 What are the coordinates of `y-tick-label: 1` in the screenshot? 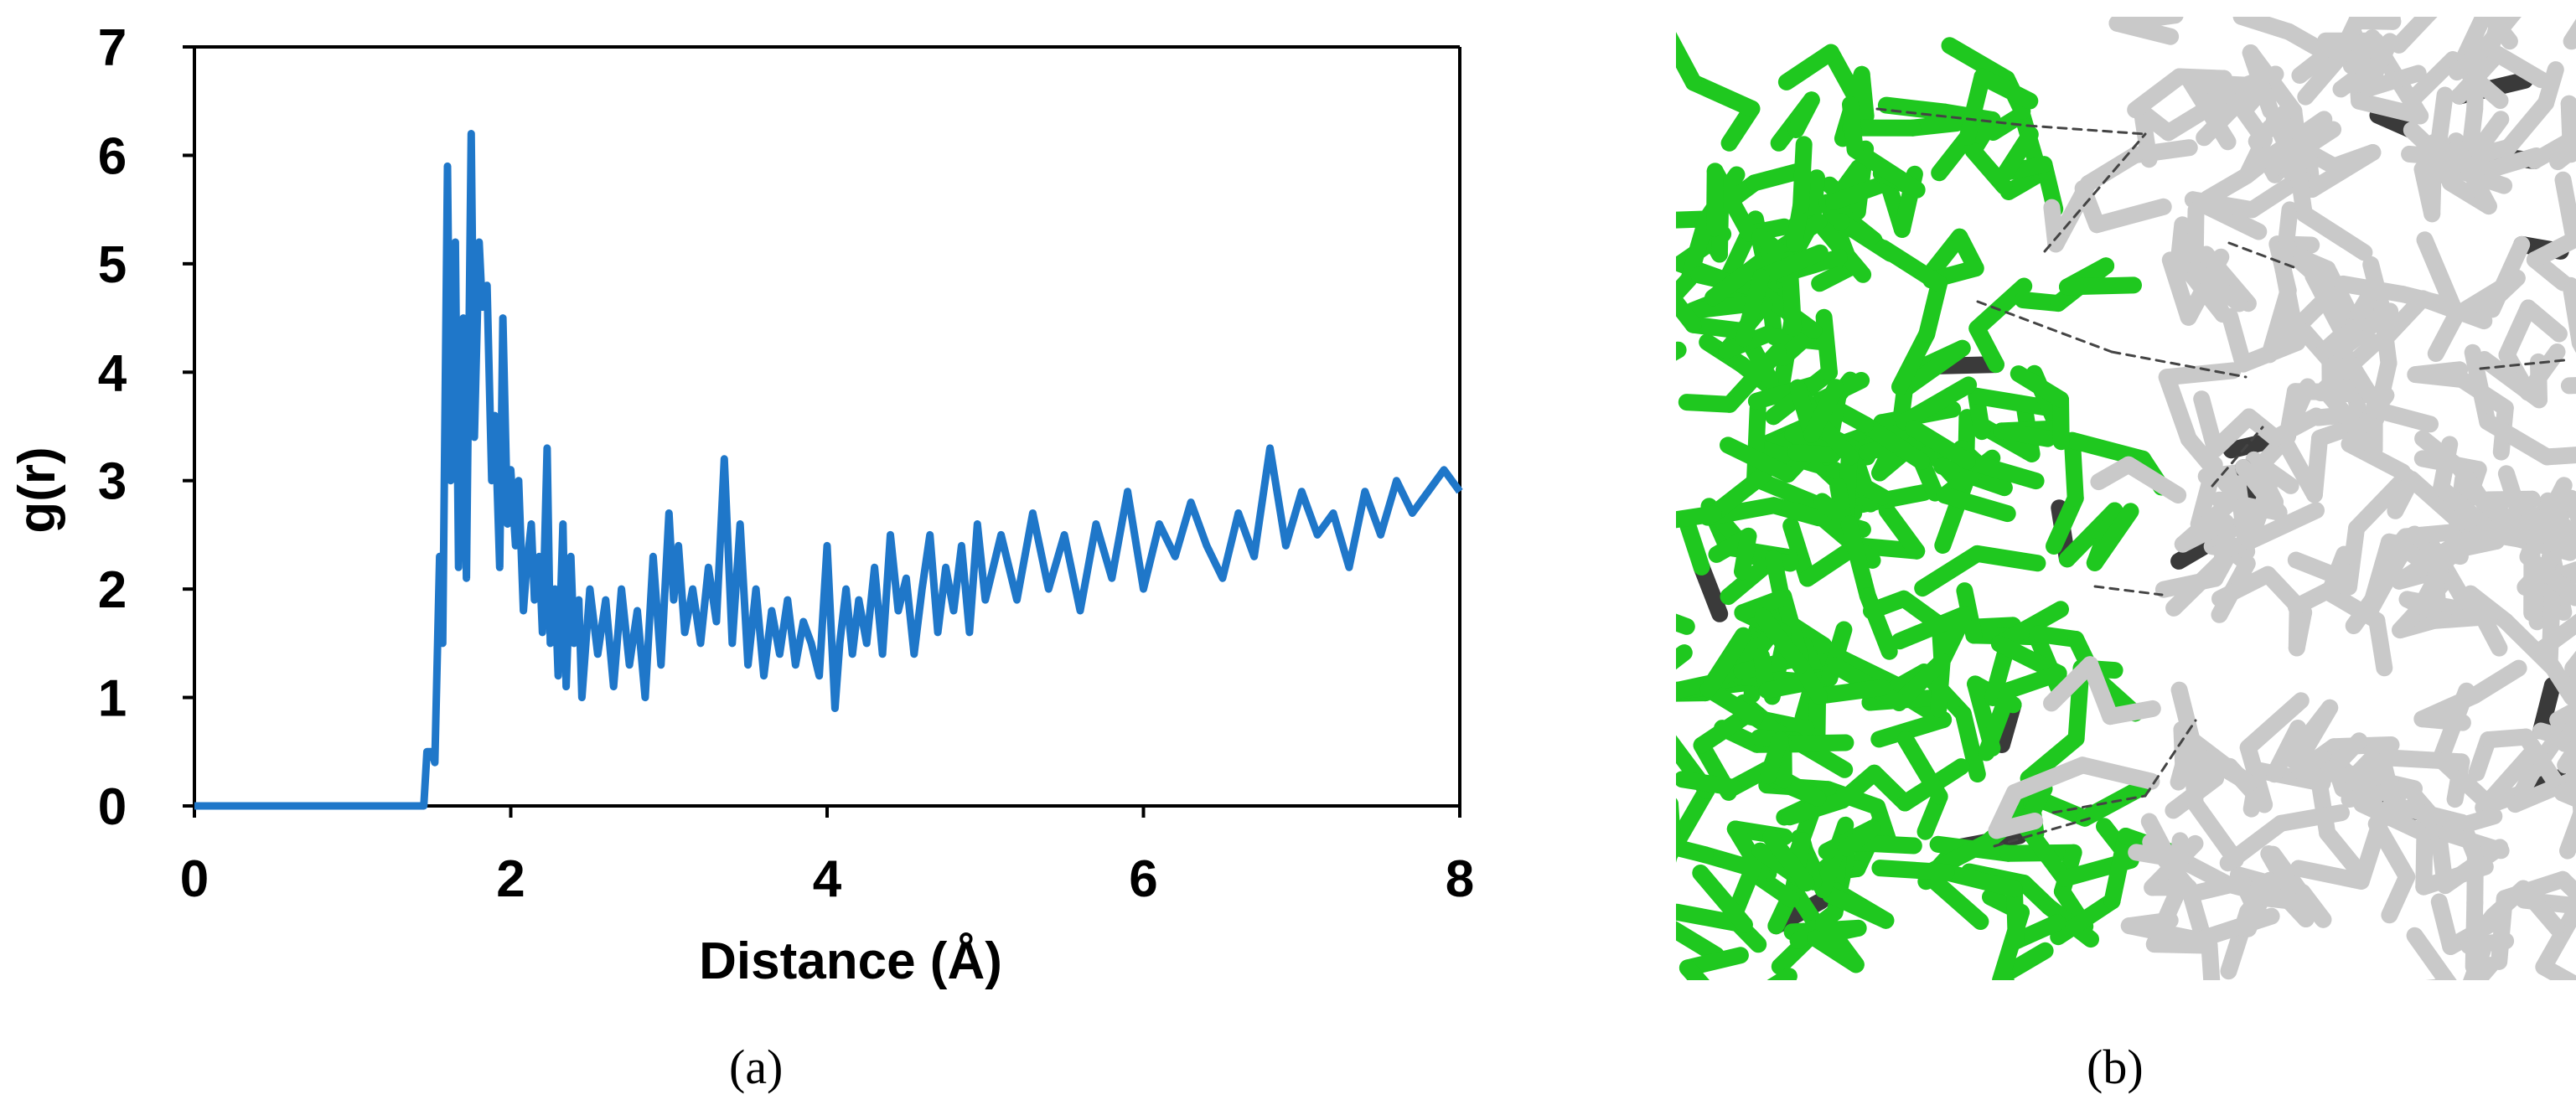 It's located at (112, 699).